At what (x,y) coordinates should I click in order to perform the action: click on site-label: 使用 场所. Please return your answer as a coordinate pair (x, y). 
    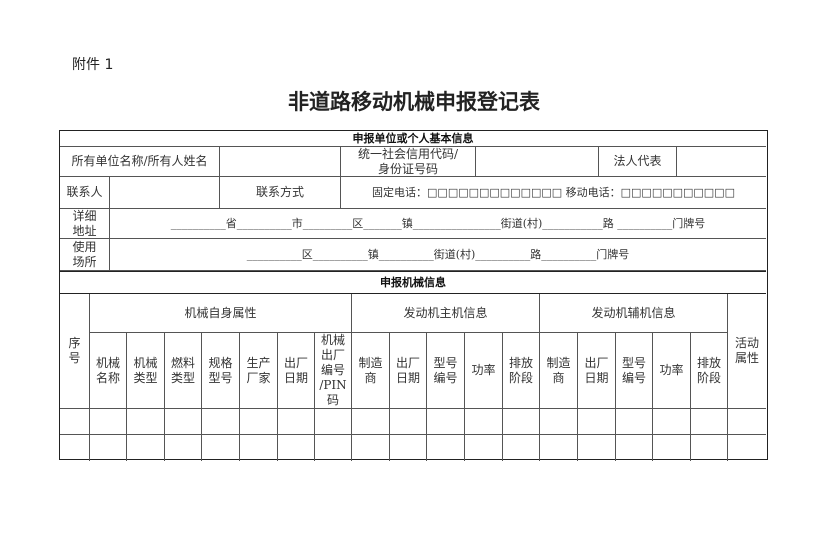
    Looking at the image, I should click on (85, 255).